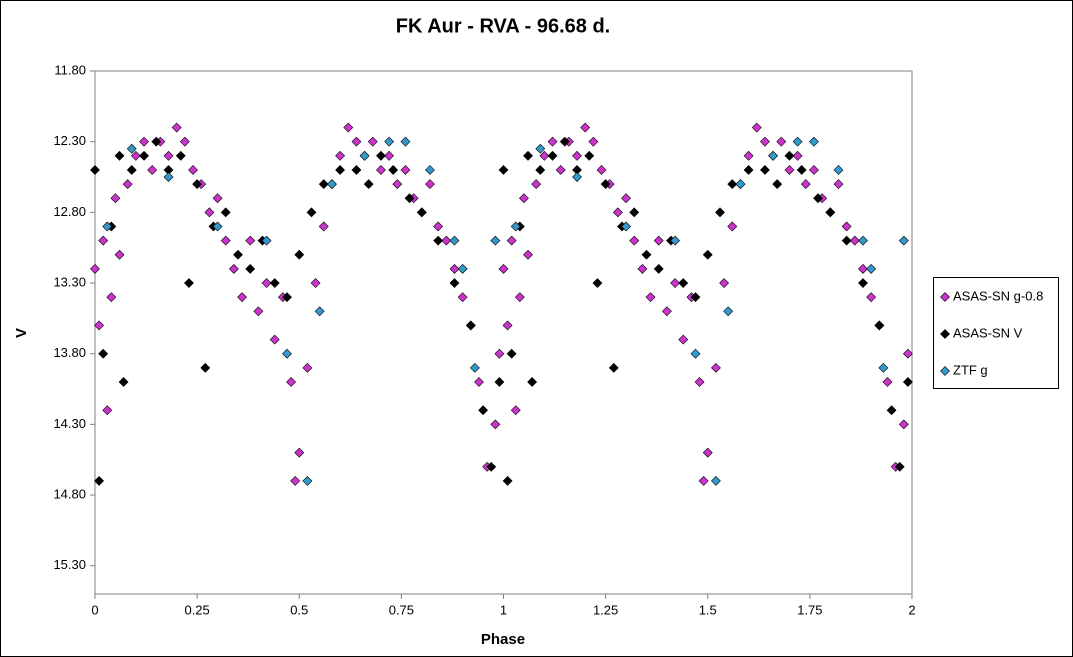 Image resolution: width=1073 pixels, height=657 pixels. What do you see at coordinates (503, 26) in the screenshot?
I see `chart-title: FK Aur - RVA - 96.68 d.` at bounding box center [503, 26].